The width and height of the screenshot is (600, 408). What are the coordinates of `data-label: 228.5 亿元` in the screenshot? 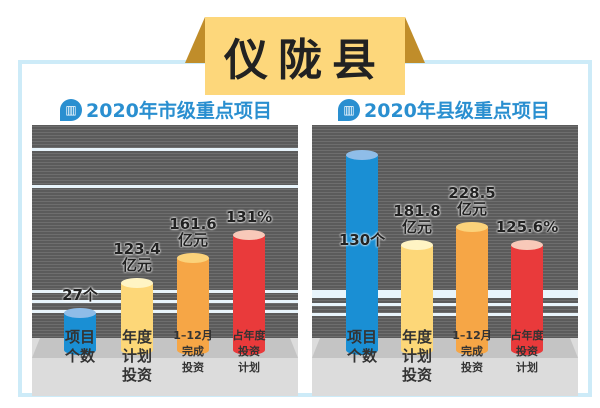 It's located at (472, 201).